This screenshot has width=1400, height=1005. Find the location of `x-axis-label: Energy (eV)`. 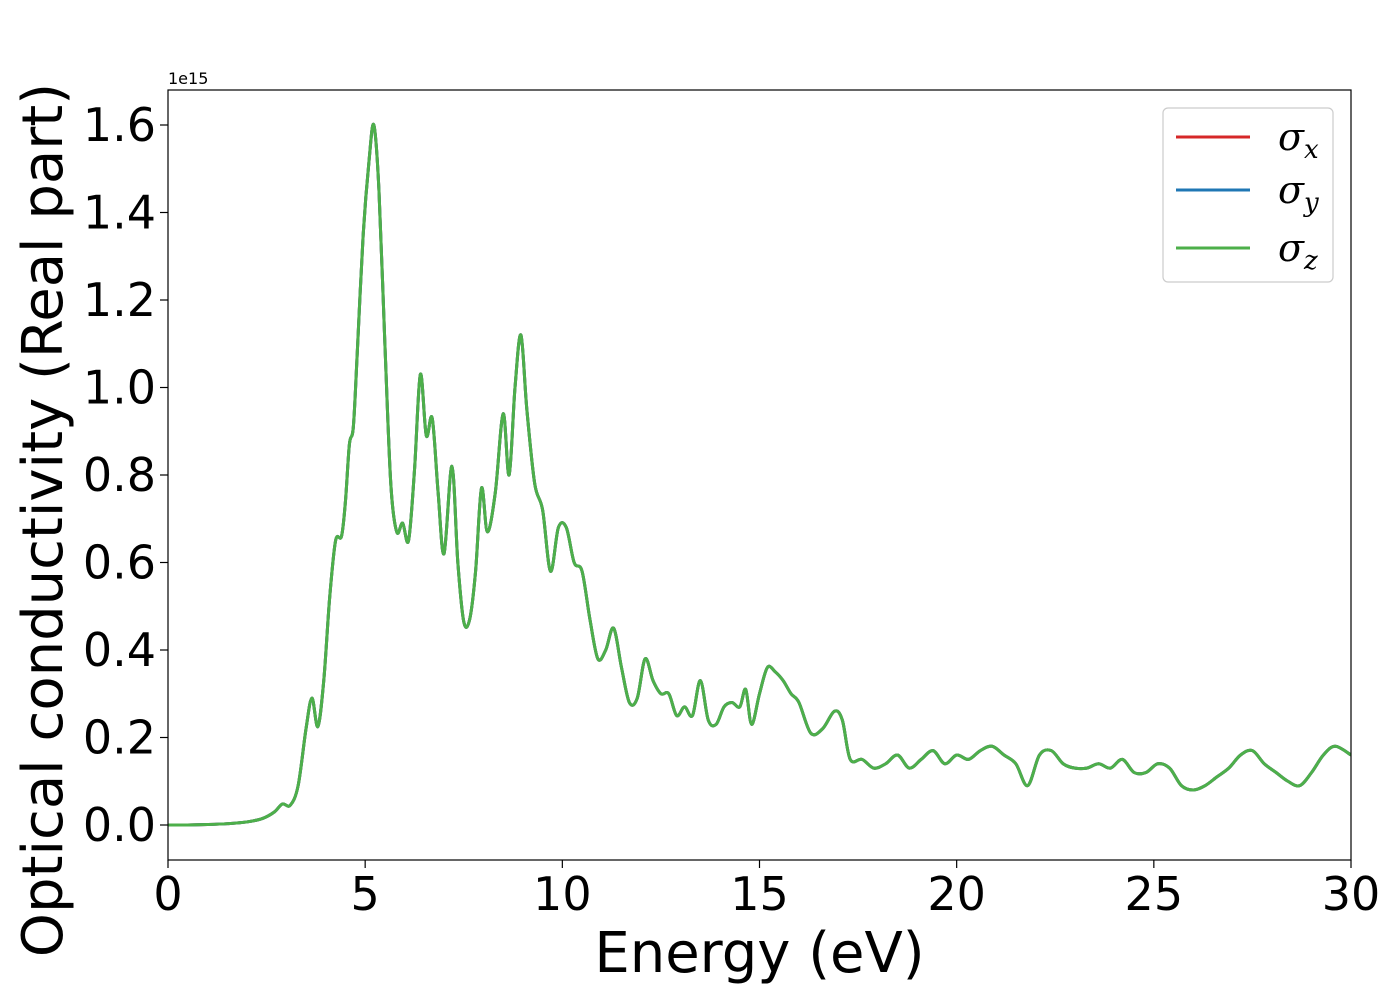

x-axis-label: Energy (eV) is located at coordinates (759, 953).